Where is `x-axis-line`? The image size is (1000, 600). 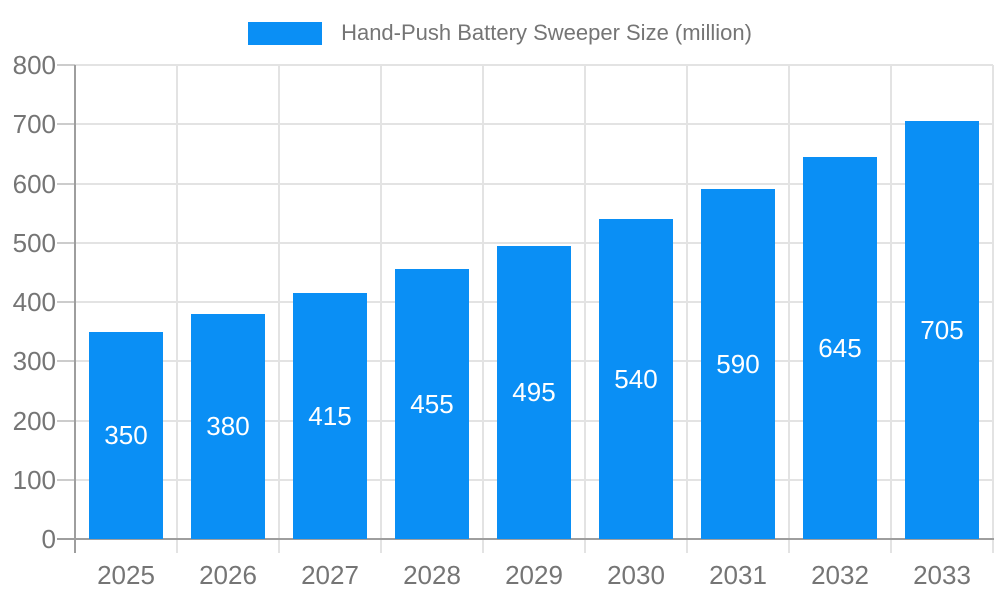 x-axis-line is located at coordinates (525, 539).